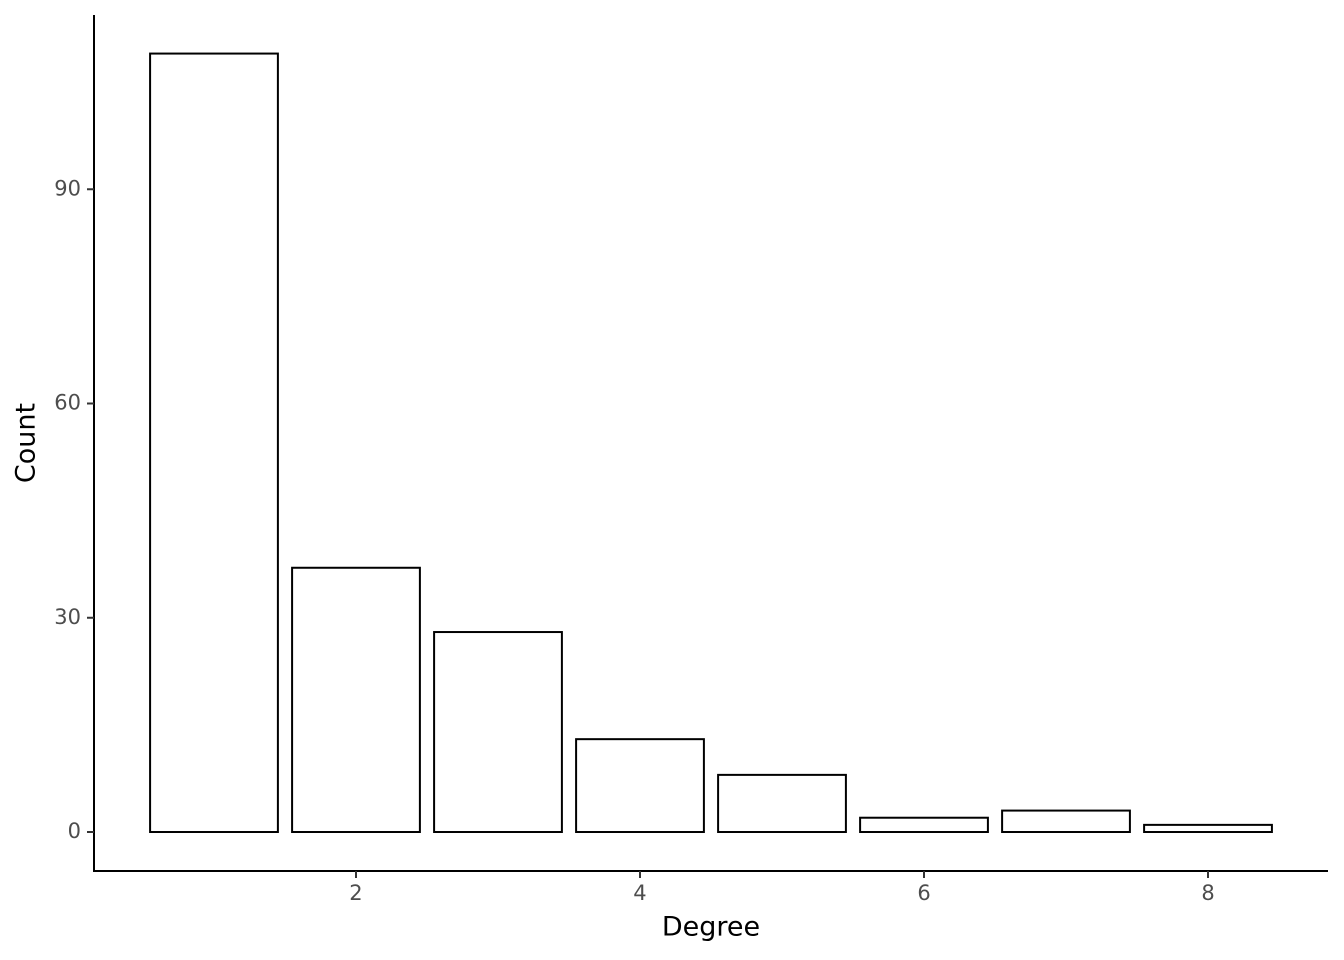  I want to click on y-tick-label: 60, so click(67, 403).